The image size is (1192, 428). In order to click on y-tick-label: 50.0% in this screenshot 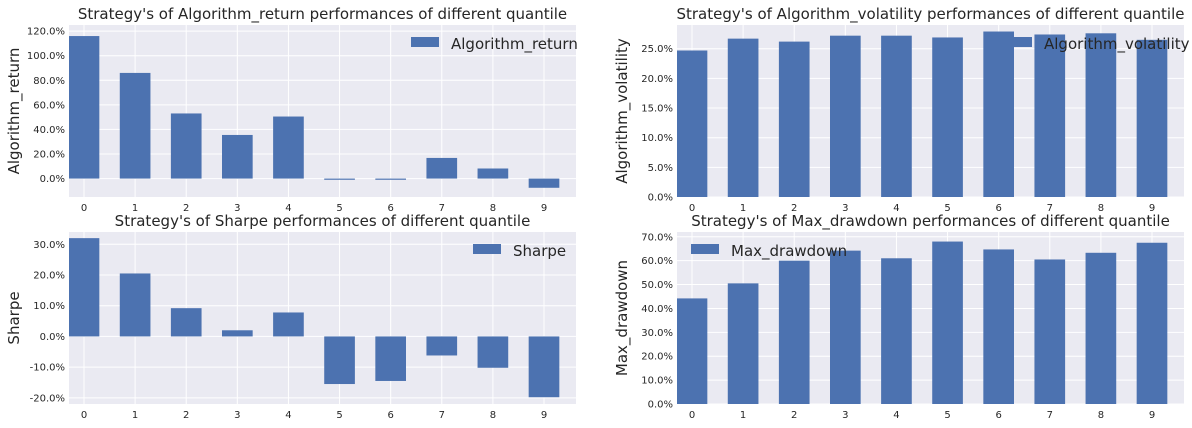, I will do `click(657, 285)`.